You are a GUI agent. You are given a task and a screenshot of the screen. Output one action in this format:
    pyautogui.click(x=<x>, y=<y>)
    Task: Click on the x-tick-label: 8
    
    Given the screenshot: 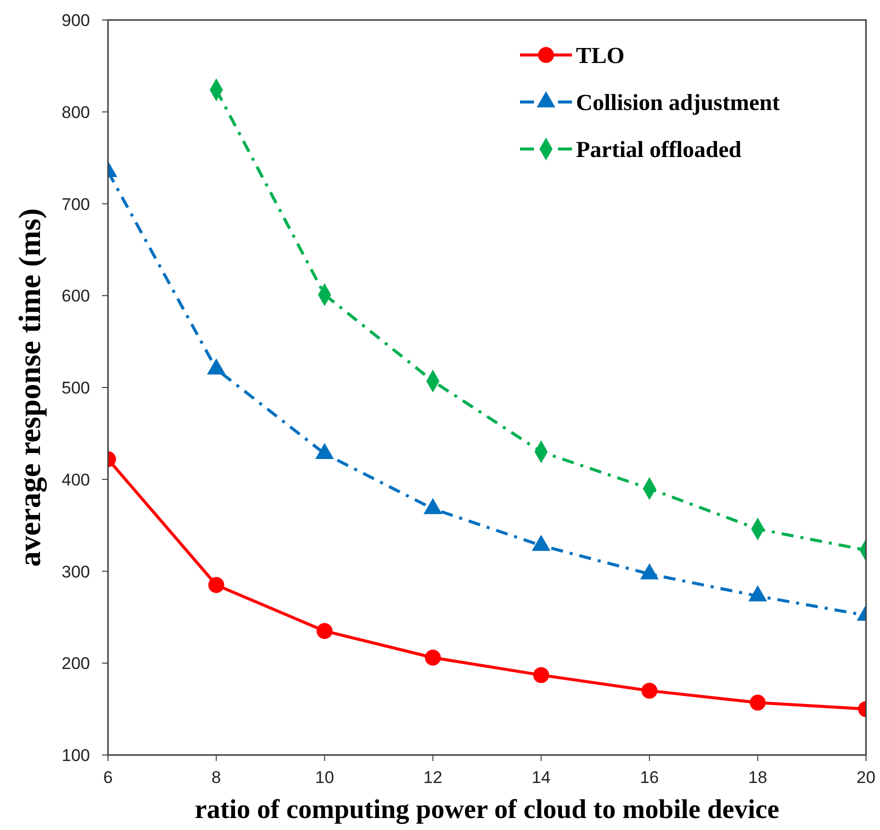 What is the action you would take?
    pyautogui.click(x=217, y=777)
    